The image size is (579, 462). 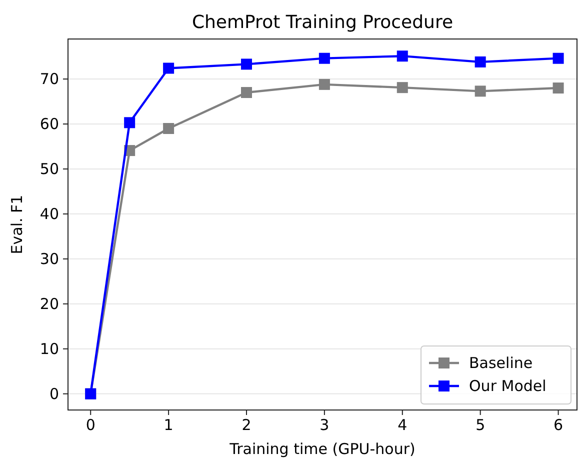 What do you see at coordinates (91, 425) in the screenshot?
I see `x-tick-label: 0` at bounding box center [91, 425].